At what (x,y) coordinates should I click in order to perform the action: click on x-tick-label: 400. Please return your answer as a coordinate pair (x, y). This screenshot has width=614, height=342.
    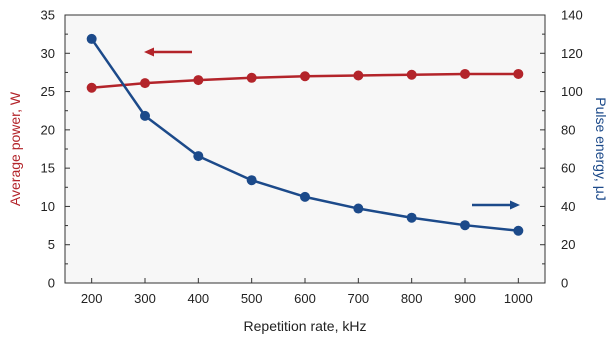
    Looking at the image, I should click on (198, 298).